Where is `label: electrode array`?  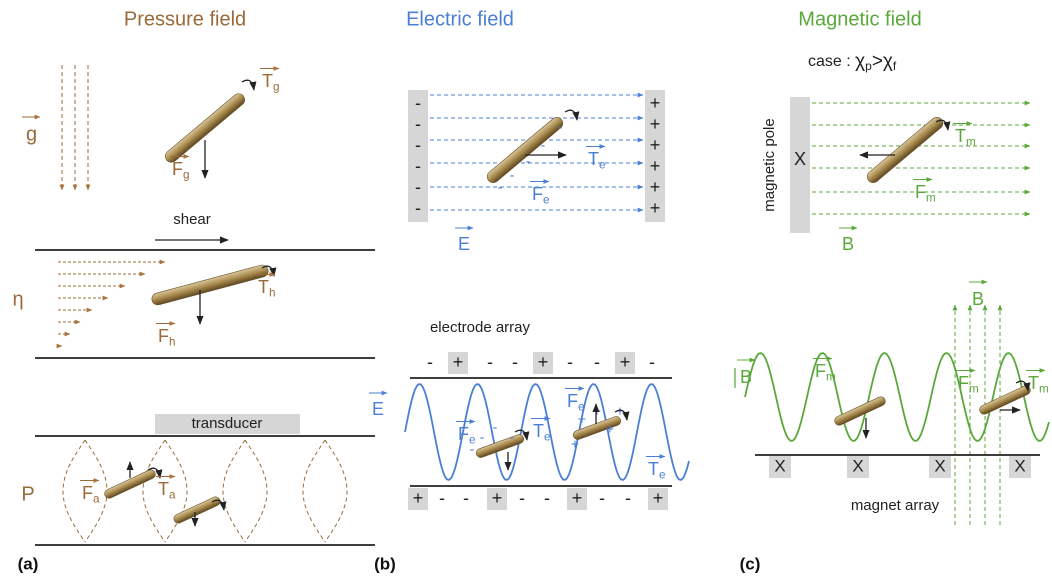 label: electrode array is located at coordinates (480, 327).